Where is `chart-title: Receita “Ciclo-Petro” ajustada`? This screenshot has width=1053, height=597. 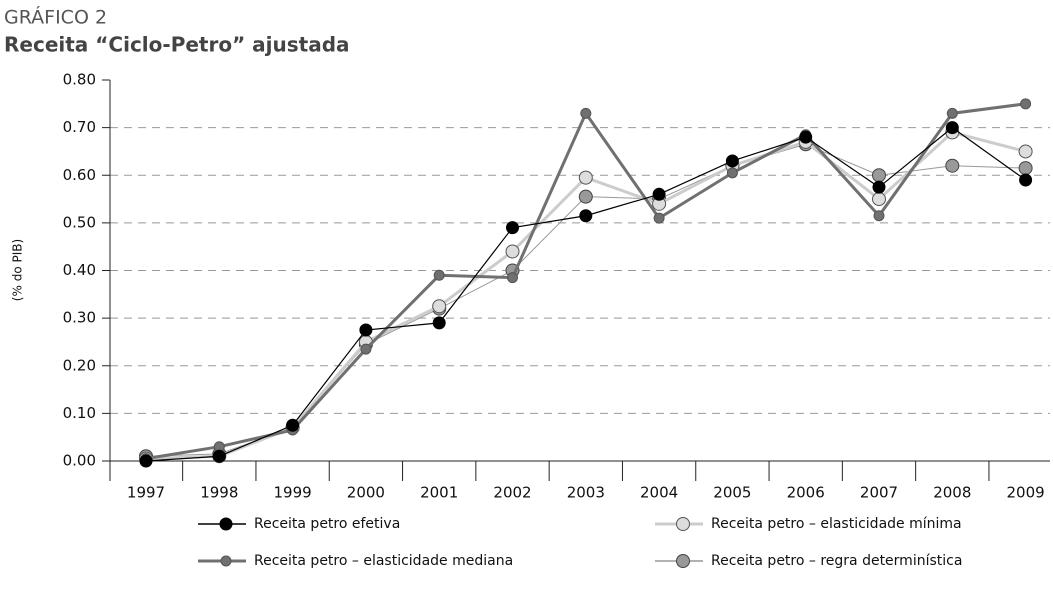 chart-title: Receita “Ciclo-Petro” ajustada is located at coordinates (177, 45).